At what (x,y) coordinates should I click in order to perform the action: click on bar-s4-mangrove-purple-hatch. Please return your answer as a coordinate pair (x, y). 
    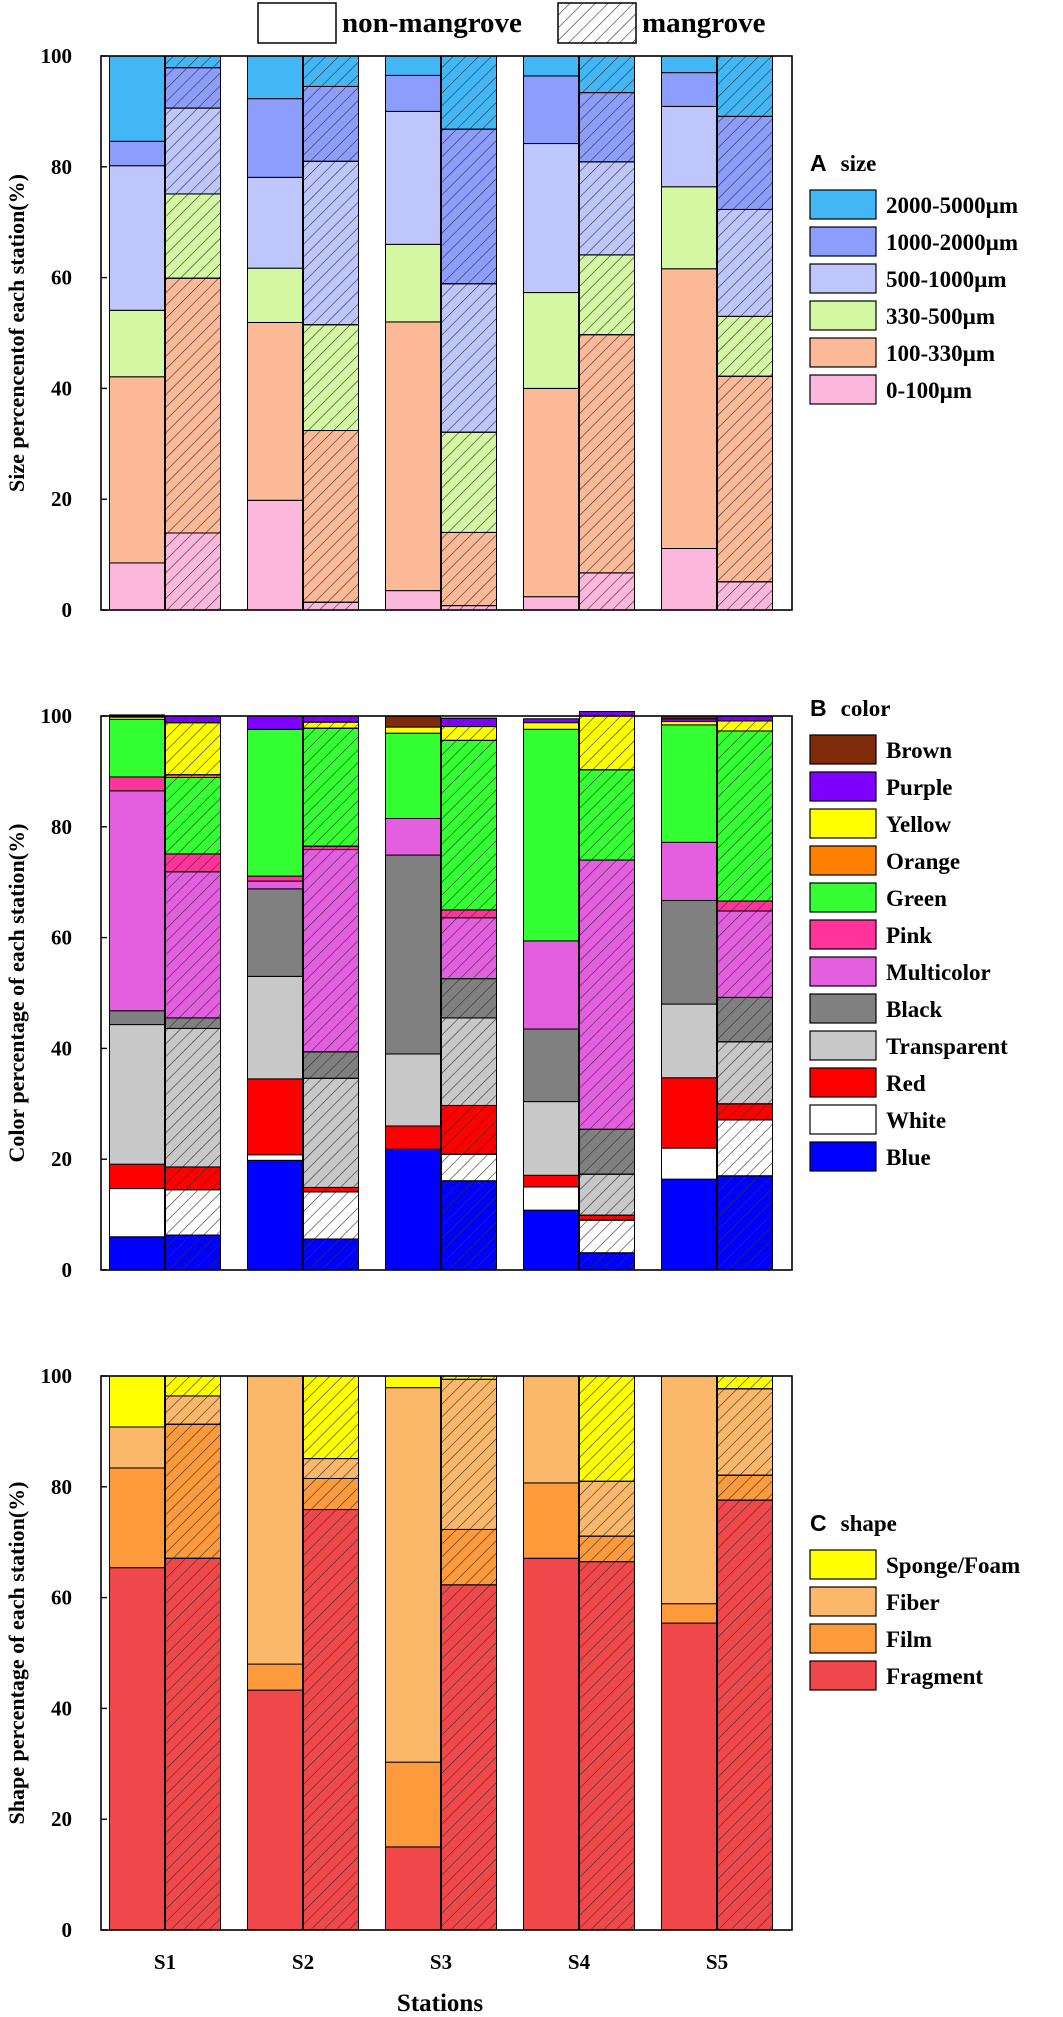
    Looking at the image, I should click on (607, 713).